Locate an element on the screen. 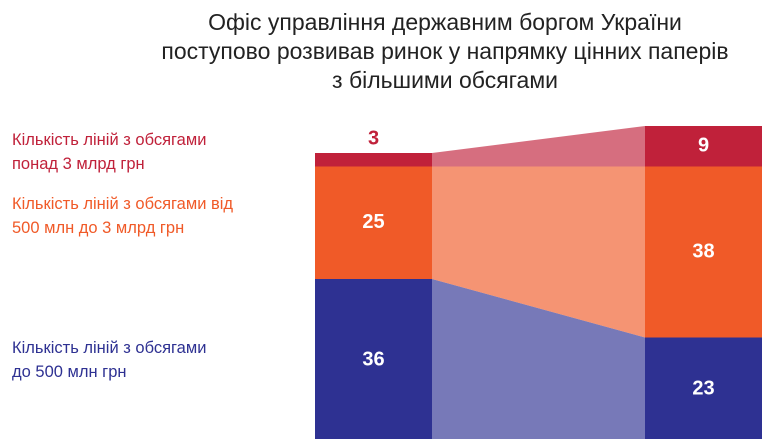 This screenshot has height=439, width=780. data-label: 9 is located at coordinates (703, 146).